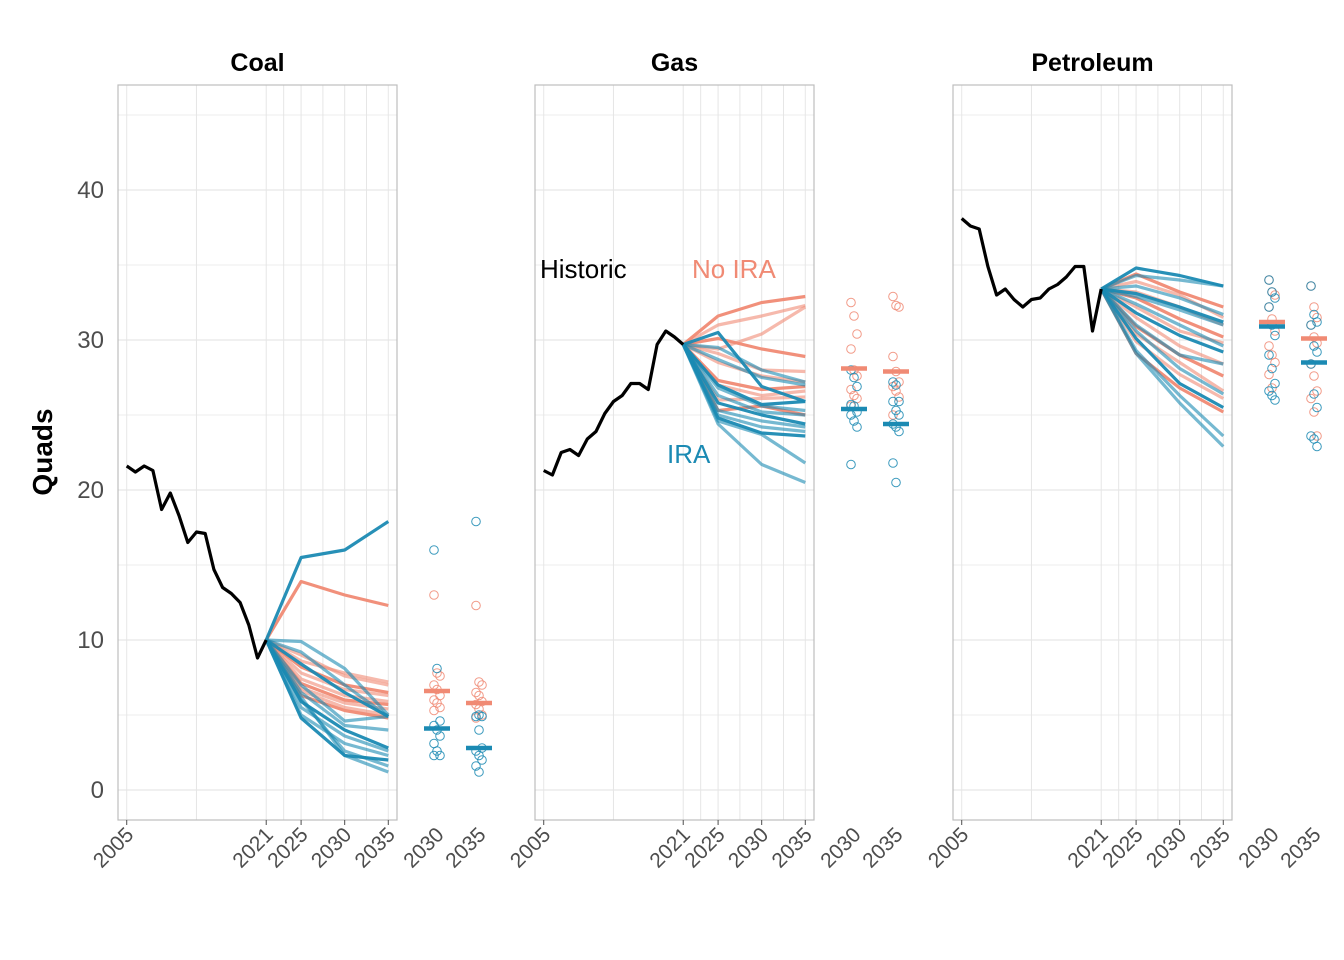 The width and height of the screenshot is (1344, 960). I want to click on y-tick-label: 30, so click(90, 340).